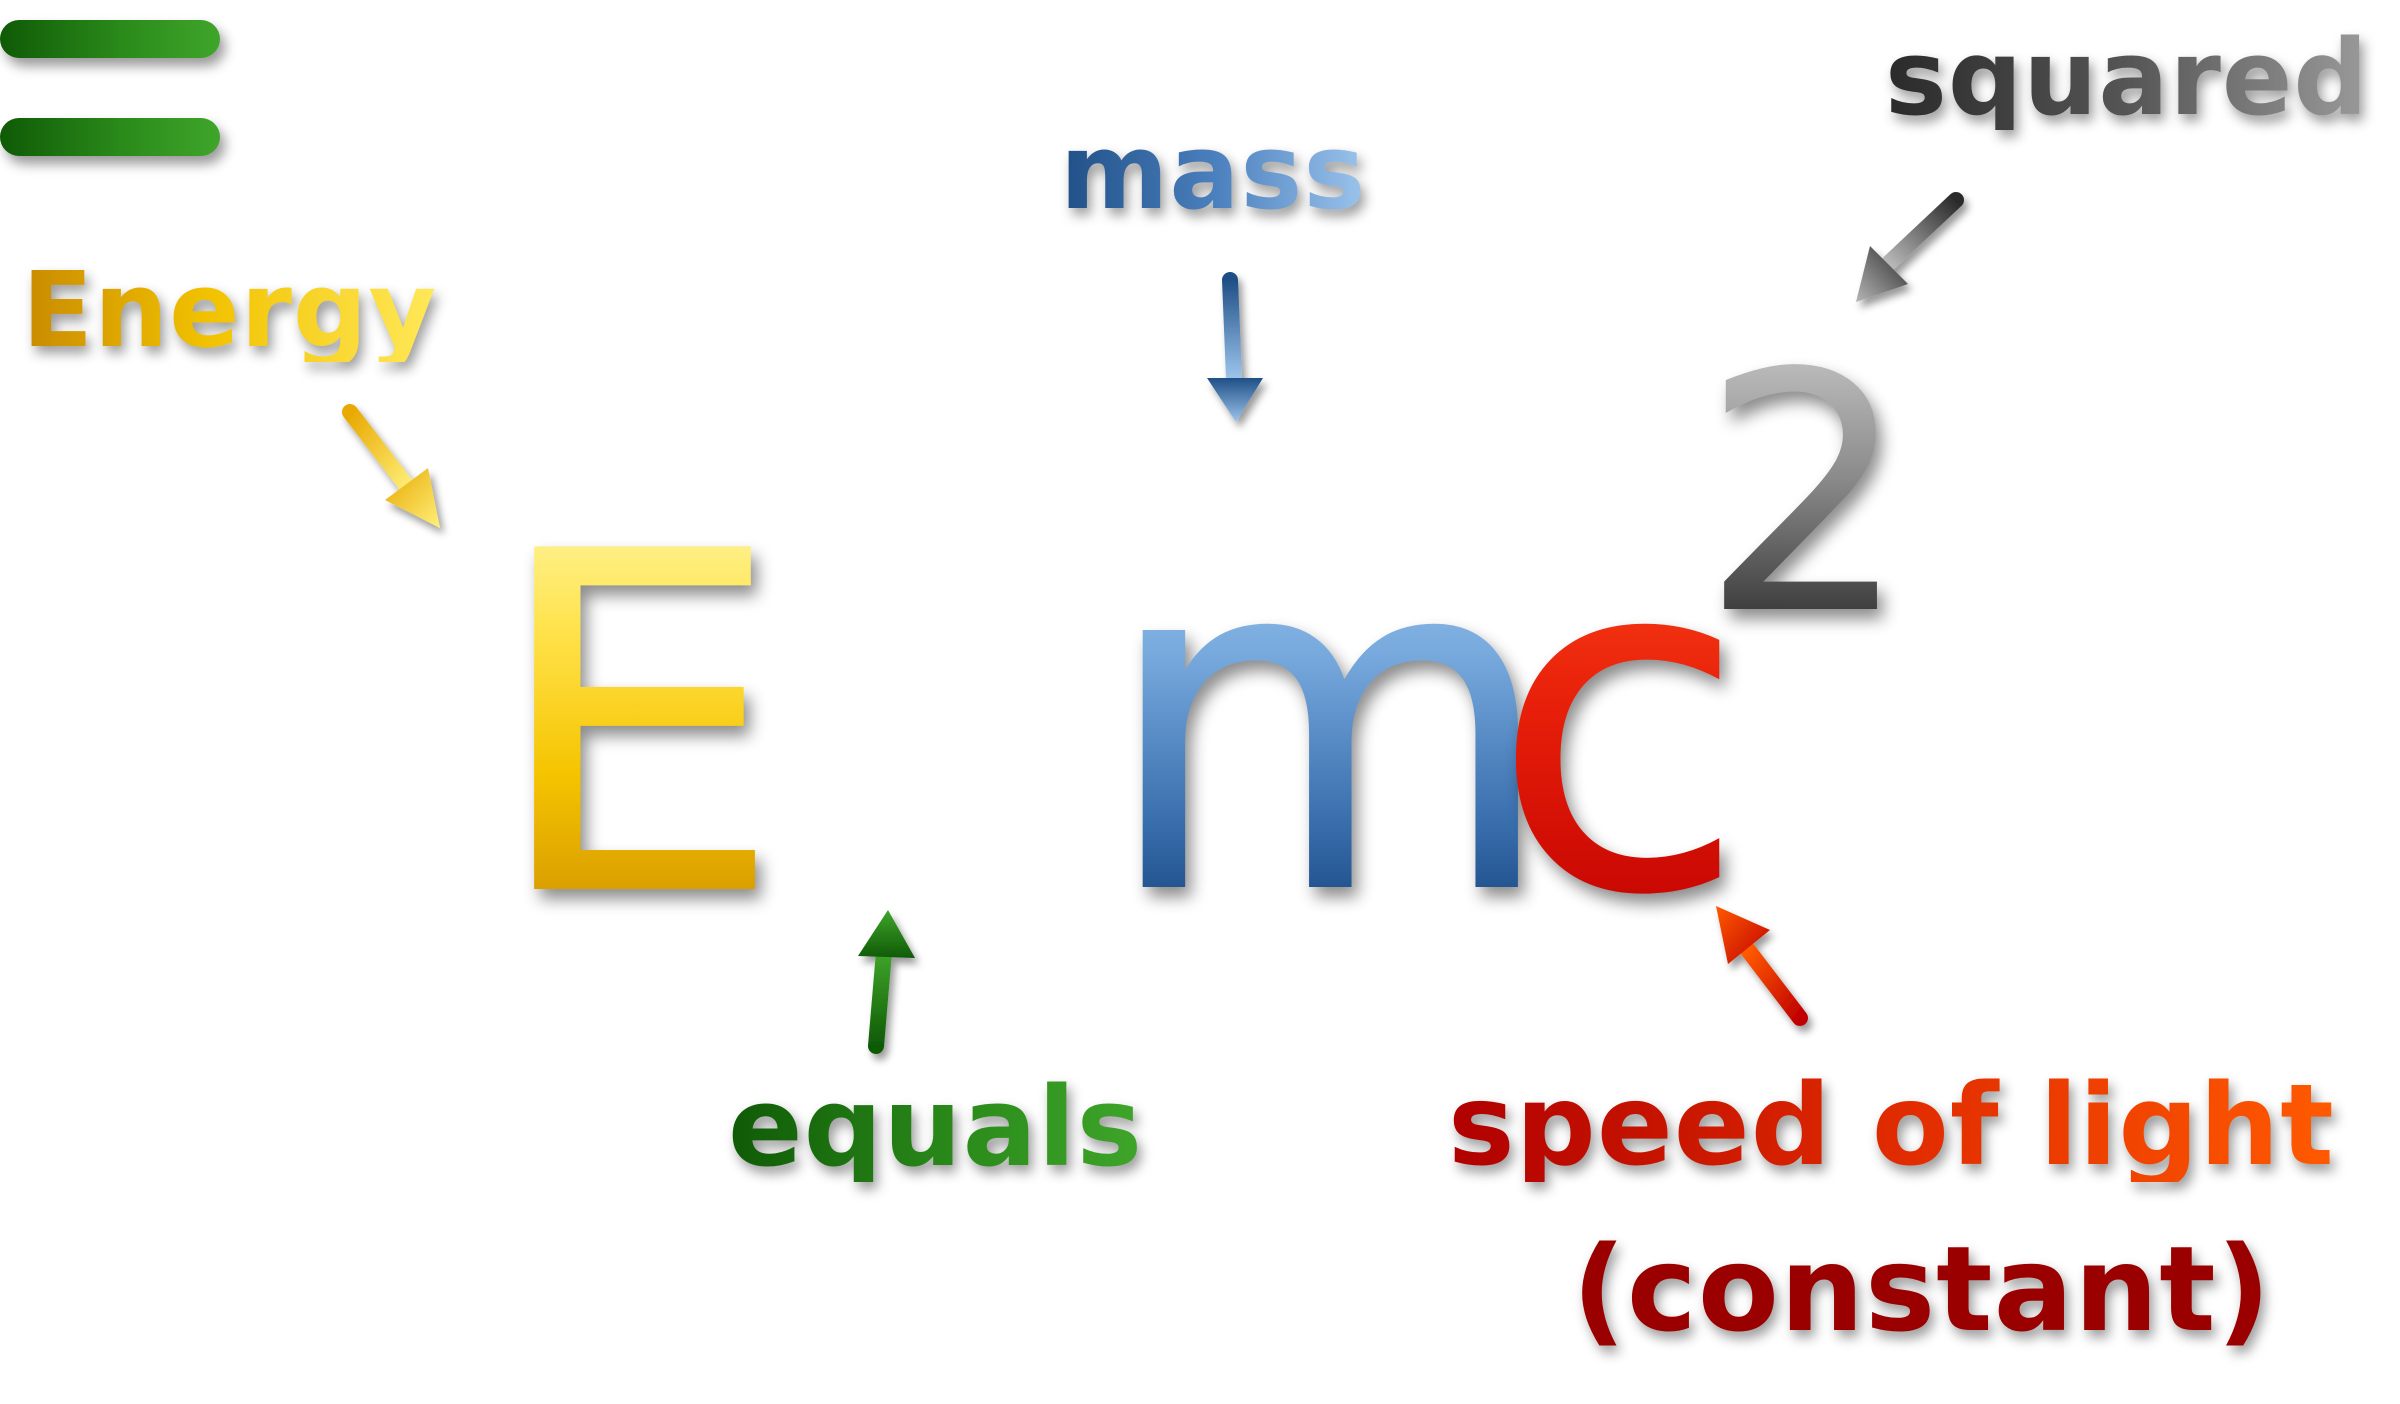  Describe the element at coordinates (1910, 247) in the screenshot. I see `arrow-down-left-icon` at that location.